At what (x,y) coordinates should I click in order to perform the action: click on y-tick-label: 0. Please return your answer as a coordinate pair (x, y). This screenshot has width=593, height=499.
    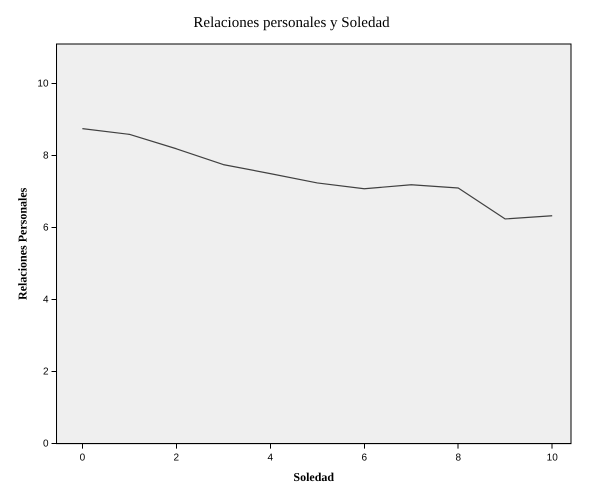
    Looking at the image, I should click on (45, 444).